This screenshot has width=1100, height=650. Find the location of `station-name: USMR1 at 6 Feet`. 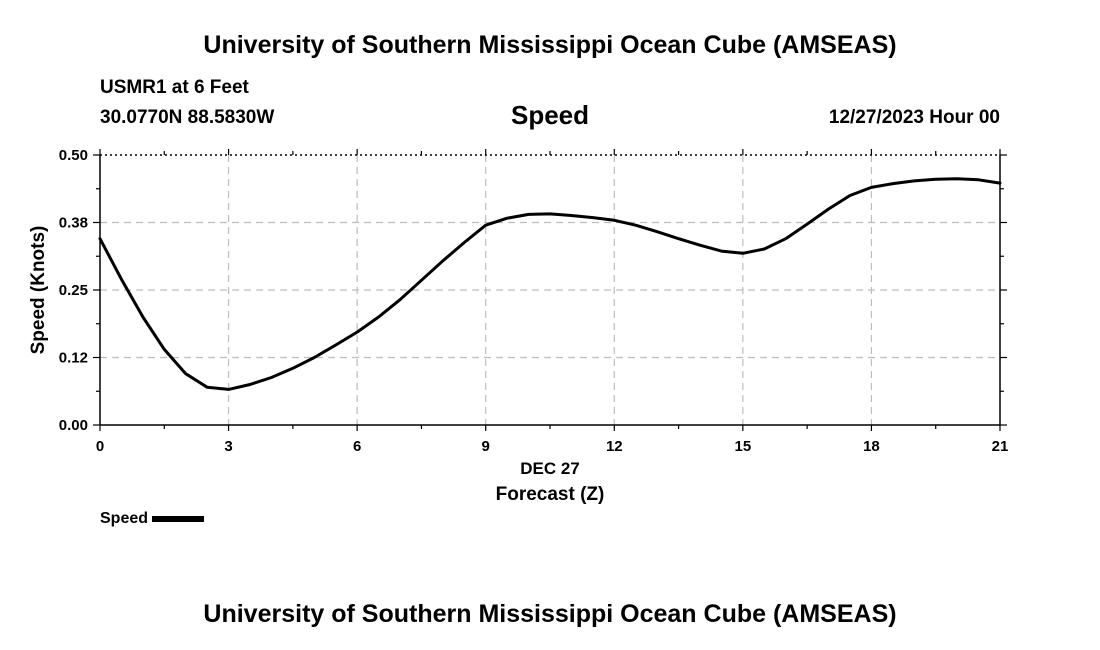

station-name: USMR1 at 6 Feet is located at coordinates (174, 87).